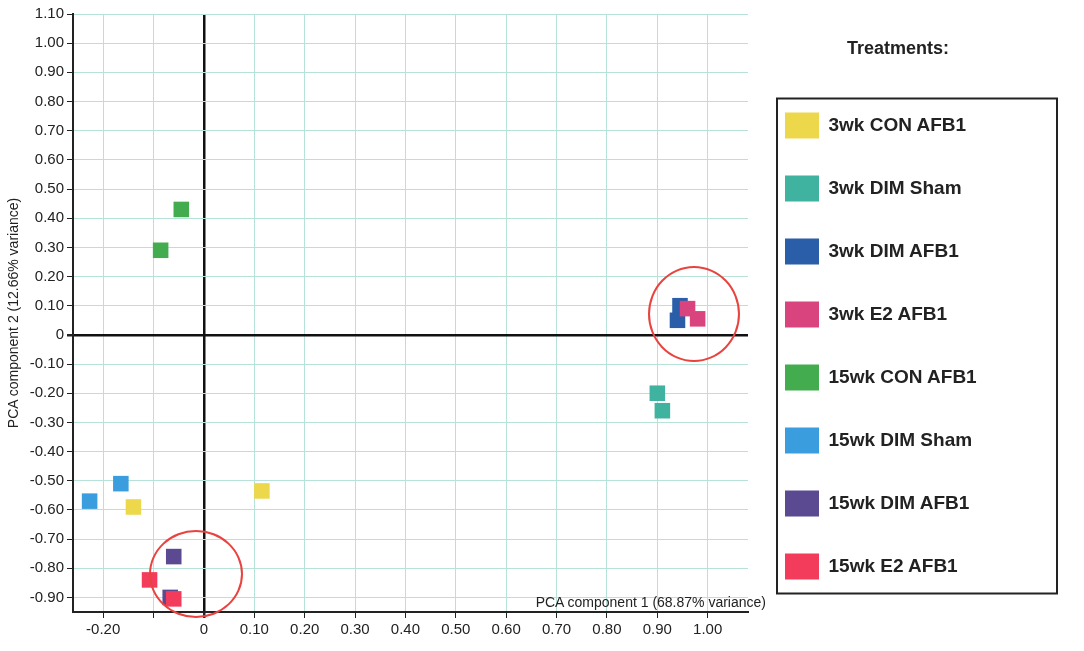  Describe the element at coordinates (897, 124) in the screenshot. I see `legend-label: 3wk CON AFB1` at that location.